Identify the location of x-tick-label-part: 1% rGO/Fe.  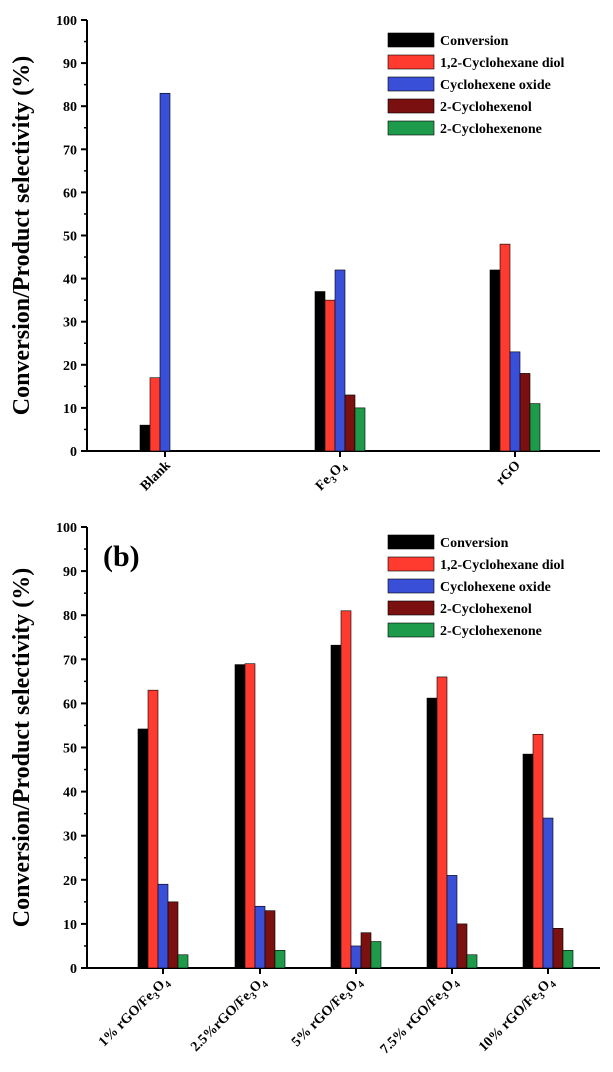
(126, 1019).